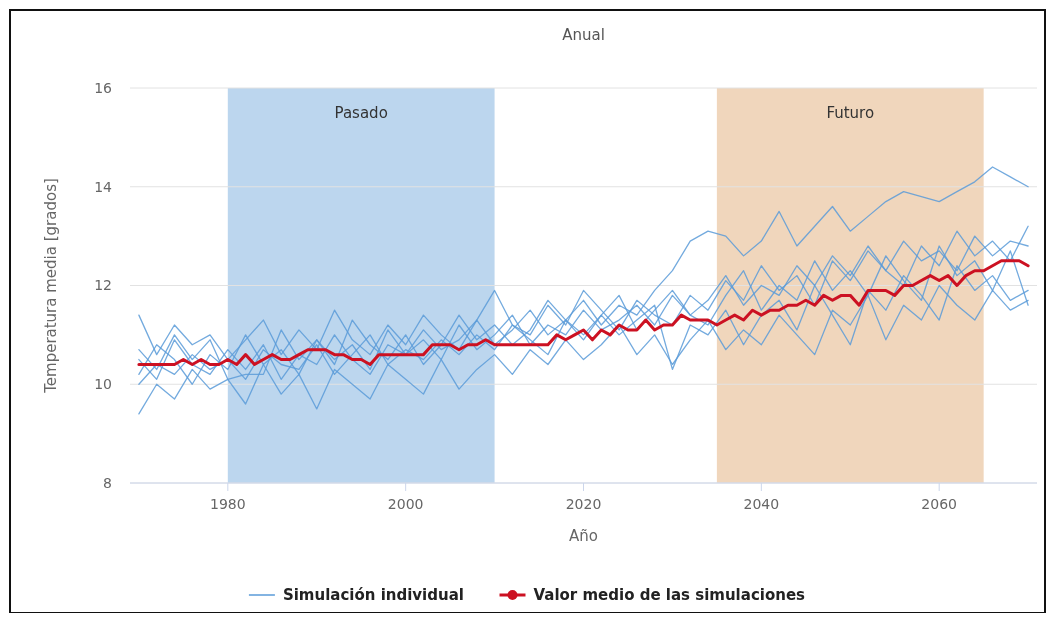 Image resolution: width=1055 pixels, height=621 pixels. I want to click on x-tick-label: 2020, so click(583, 504).